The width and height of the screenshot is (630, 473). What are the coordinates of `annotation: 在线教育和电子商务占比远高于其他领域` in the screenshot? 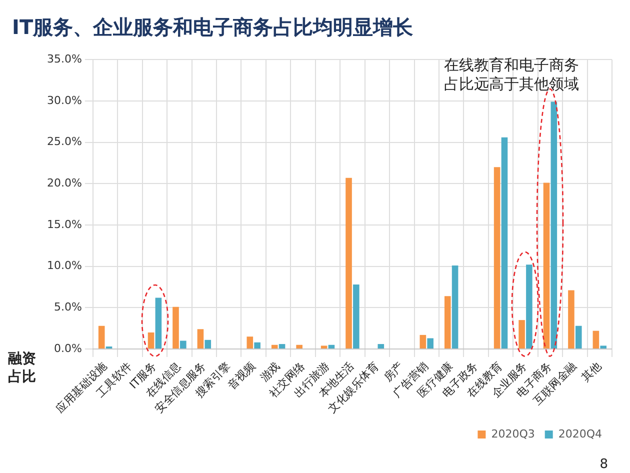 It's located at (512, 75).